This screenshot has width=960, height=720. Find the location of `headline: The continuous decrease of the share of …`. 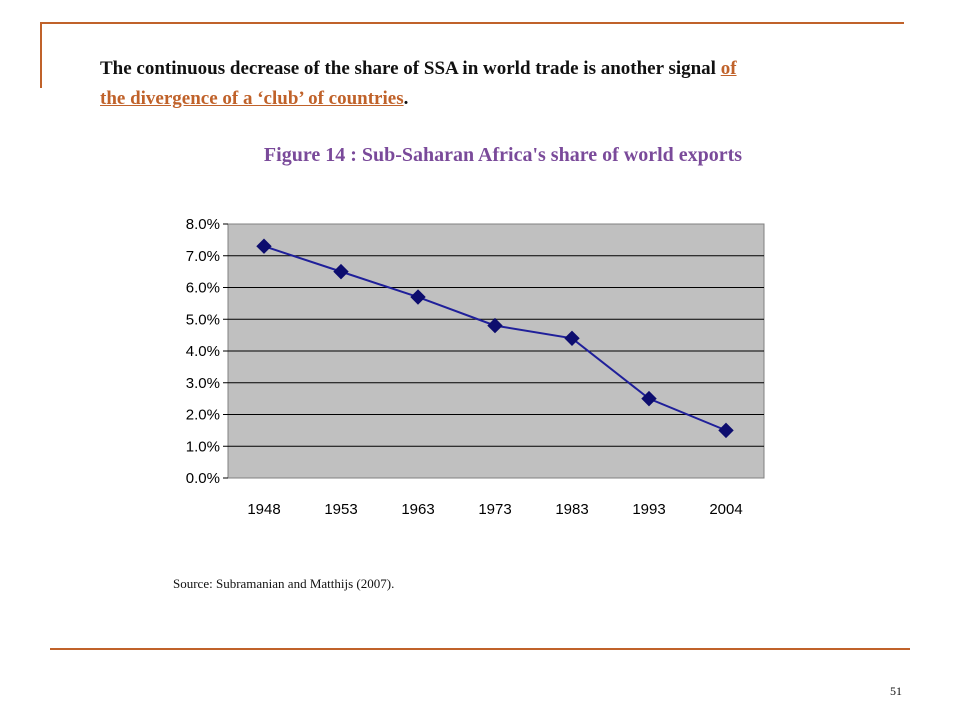

headline: The continuous decrease of the share of … is located at coordinates (506, 84).